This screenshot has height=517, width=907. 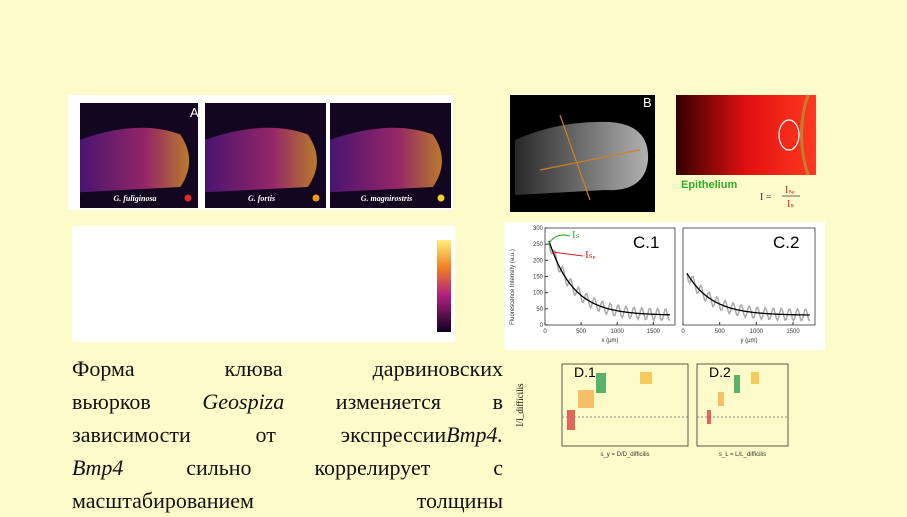 I want to click on text-segment: Bmp4., so click(x=474, y=434).